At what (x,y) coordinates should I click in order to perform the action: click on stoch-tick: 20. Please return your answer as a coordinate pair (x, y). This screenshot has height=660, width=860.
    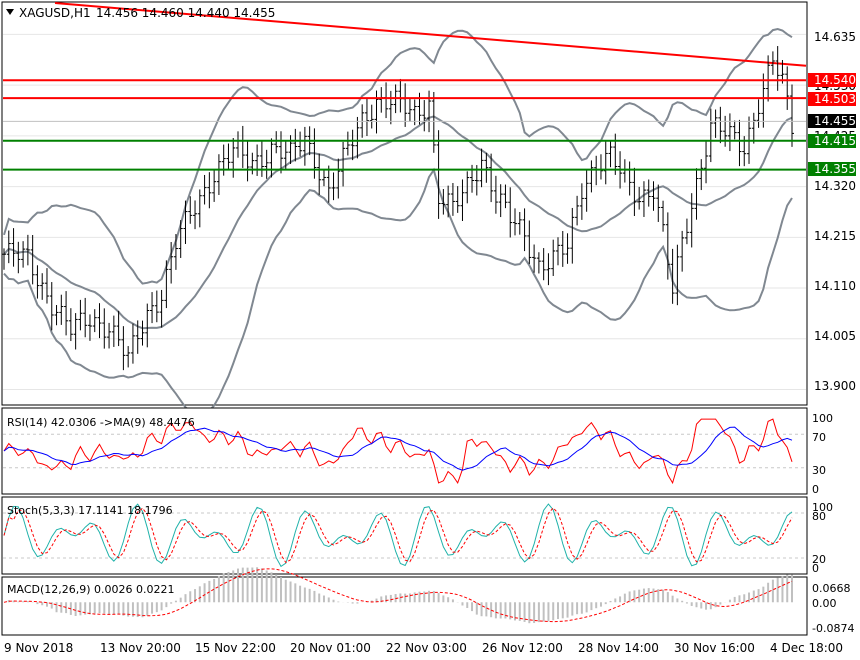
    Looking at the image, I should click on (819, 559).